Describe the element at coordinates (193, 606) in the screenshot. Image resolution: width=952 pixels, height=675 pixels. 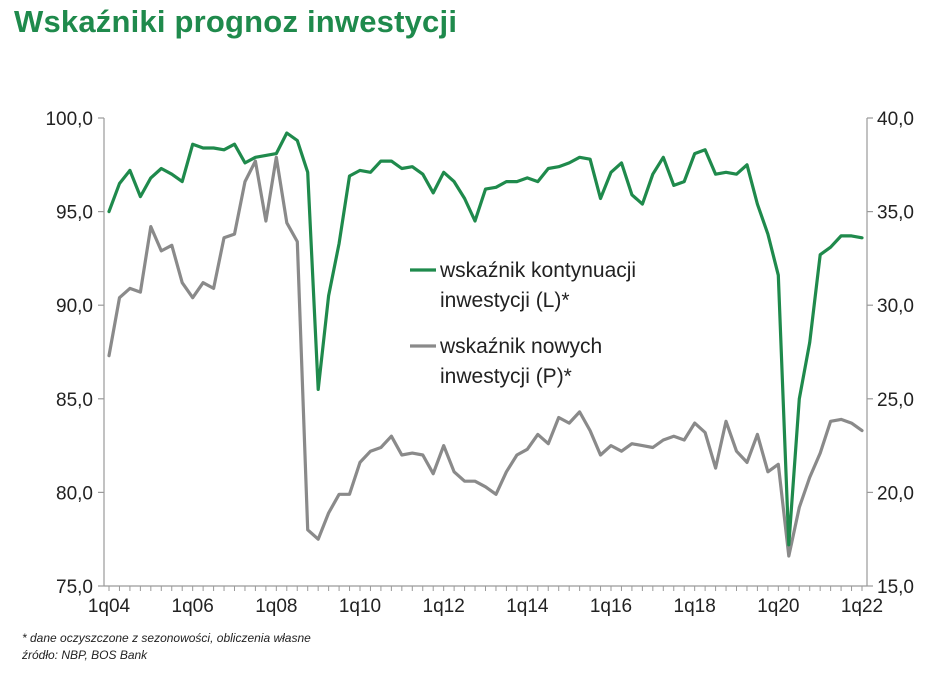
I see `x-axis-tick-label: 1q06` at that location.